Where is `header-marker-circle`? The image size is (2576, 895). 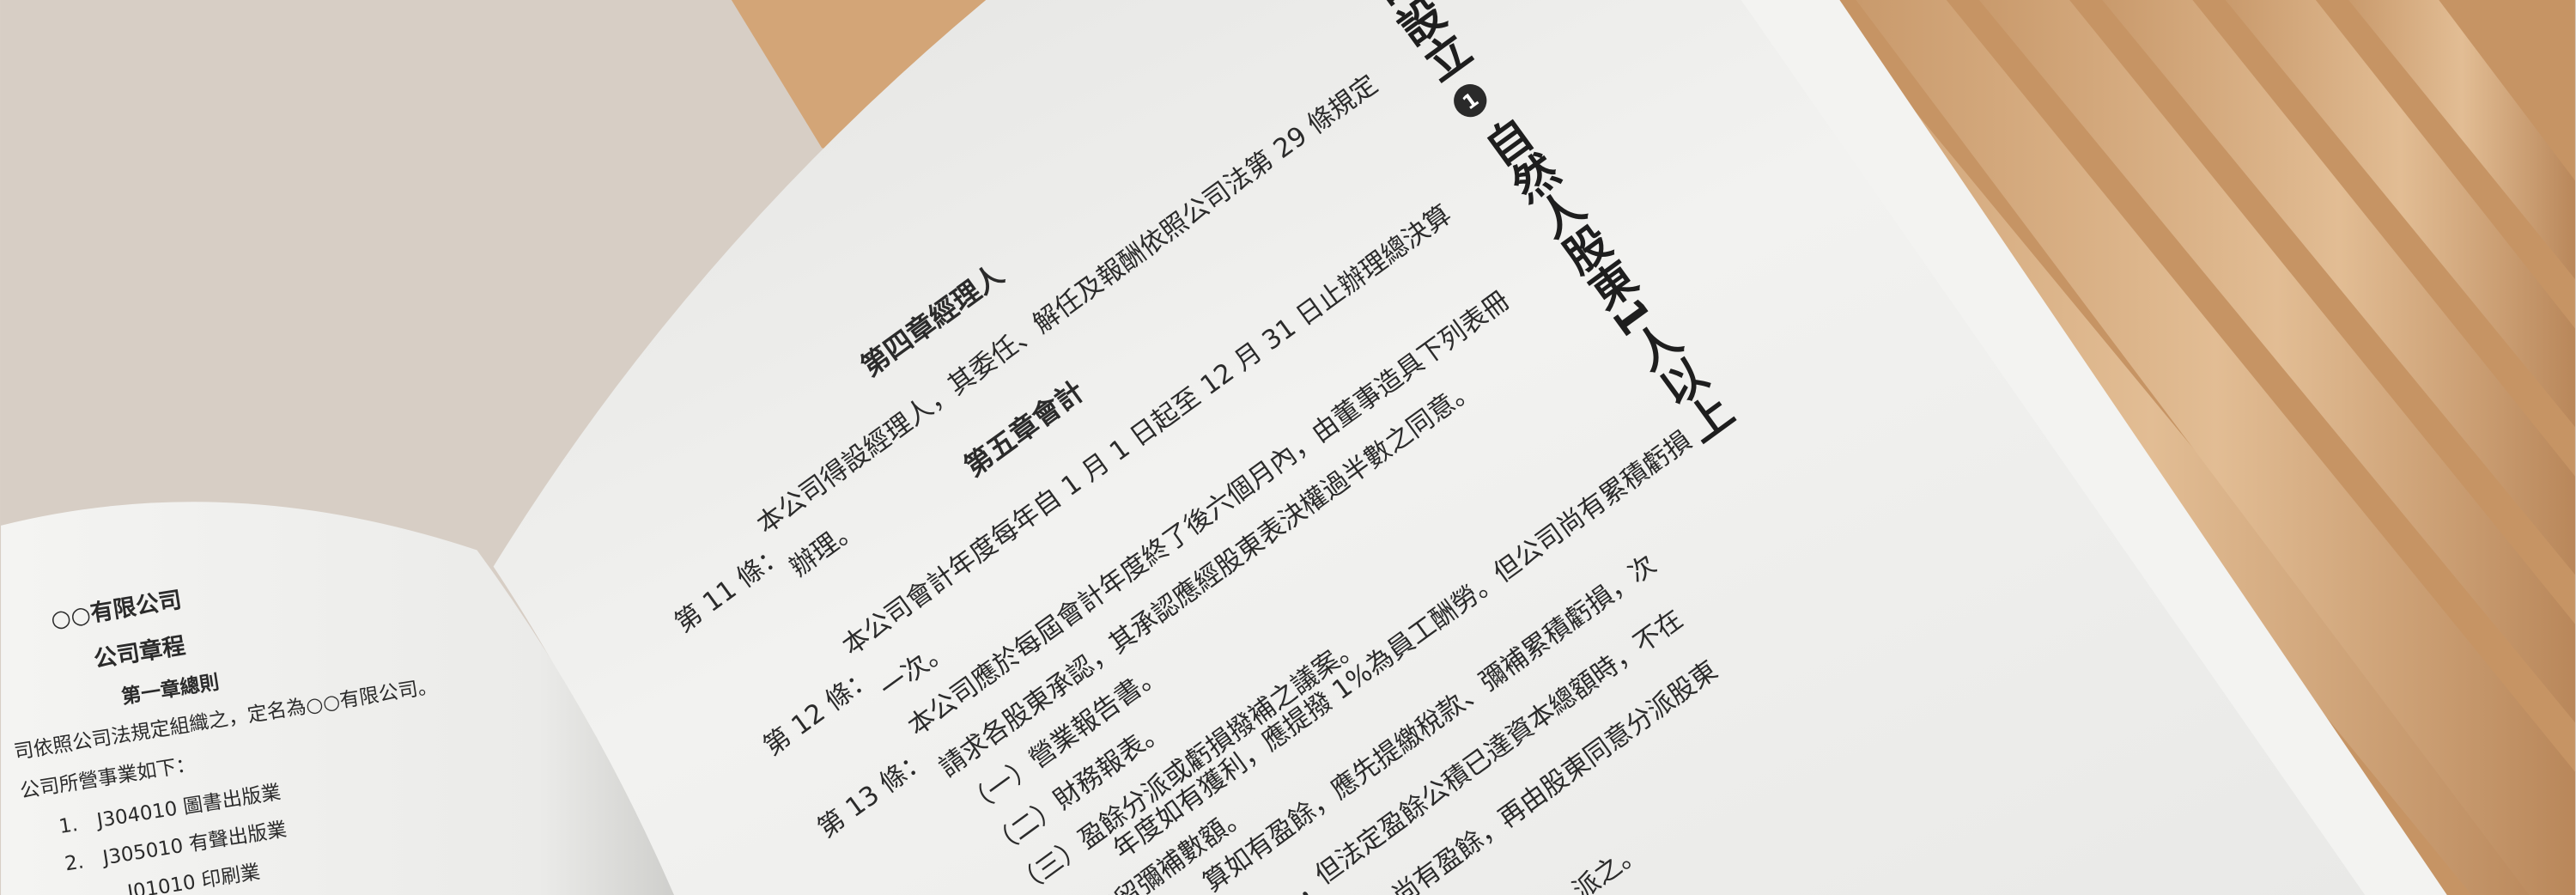 header-marker-circle is located at coordinates (1470, 100).